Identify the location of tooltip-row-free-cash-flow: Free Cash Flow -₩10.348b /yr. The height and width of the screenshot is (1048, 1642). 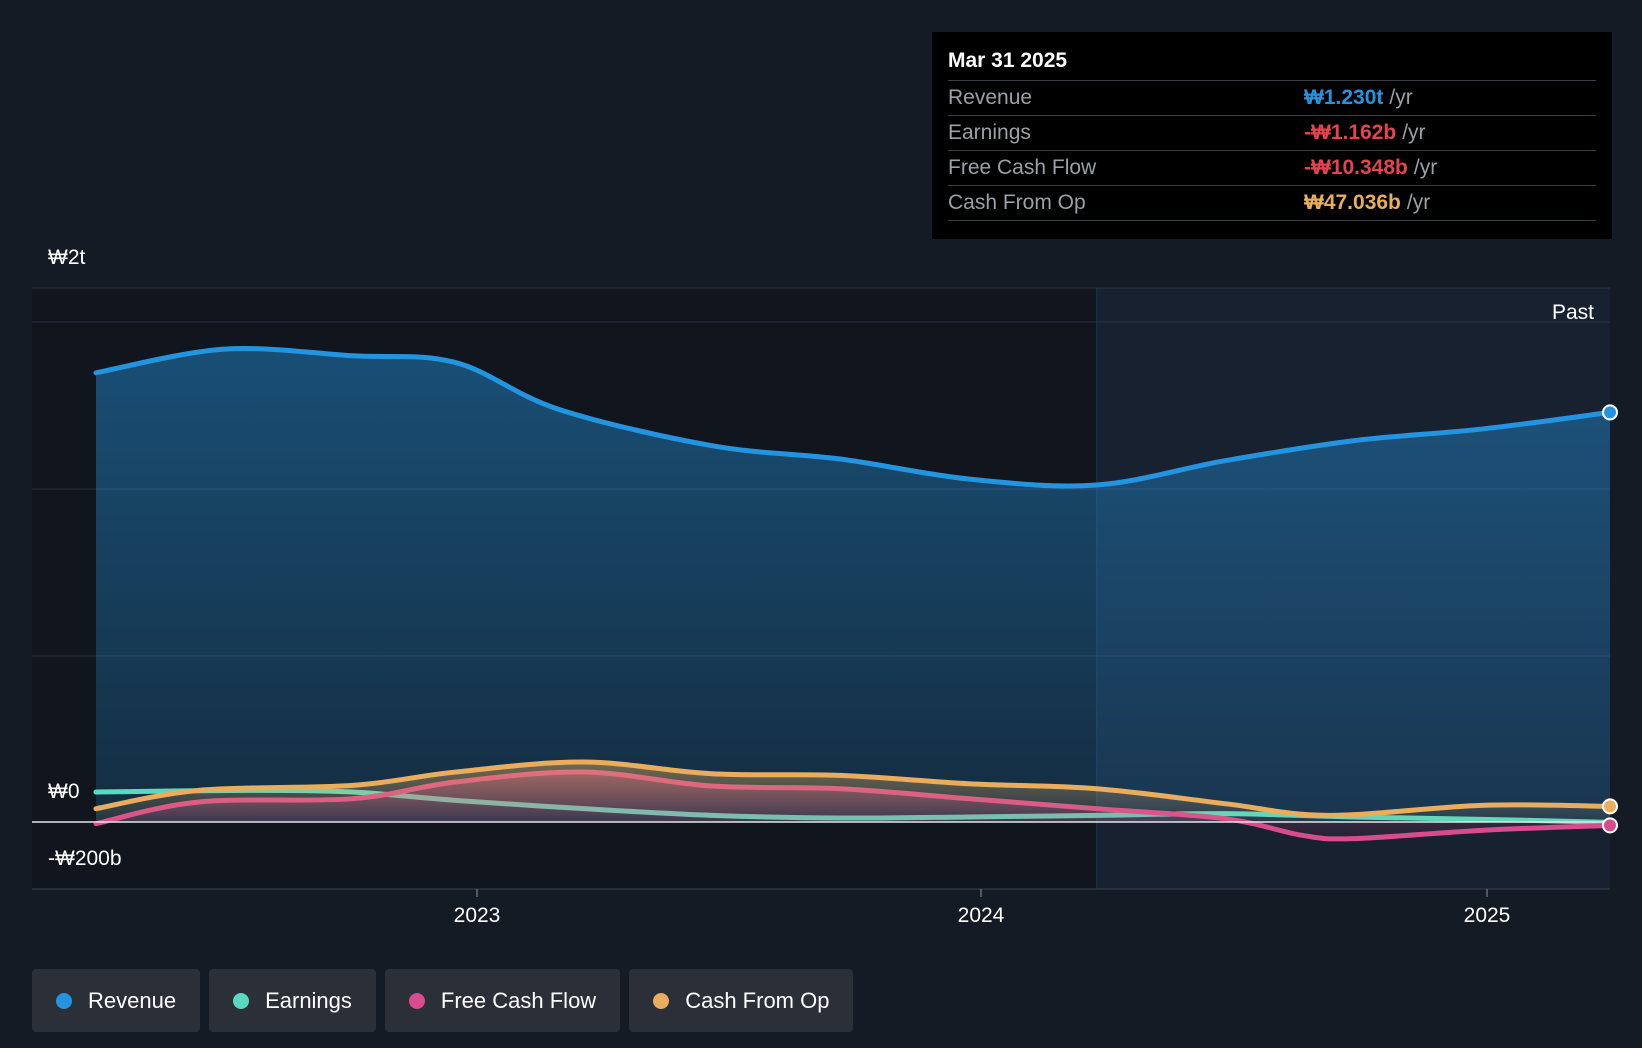
(1272, 168).